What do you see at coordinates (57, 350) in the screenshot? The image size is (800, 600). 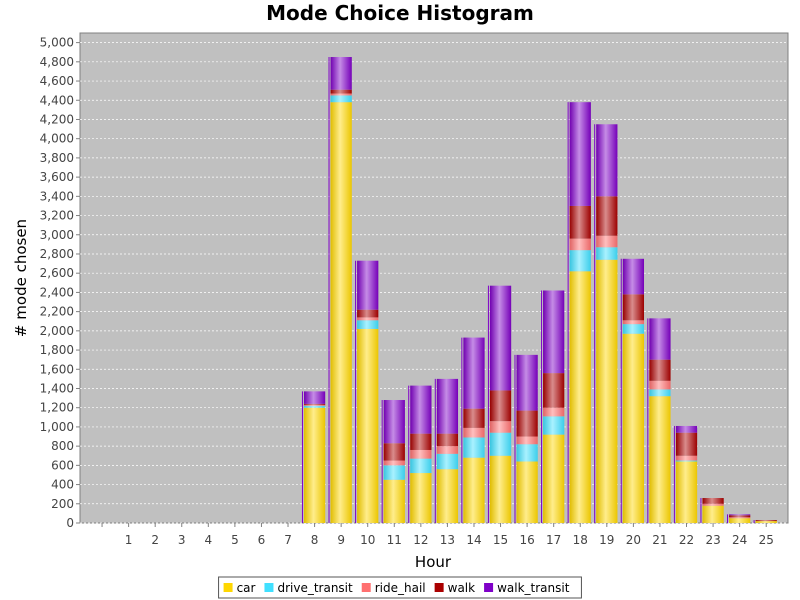 I see `y-tick-label: 1,800` at bounding box center [57, 350].